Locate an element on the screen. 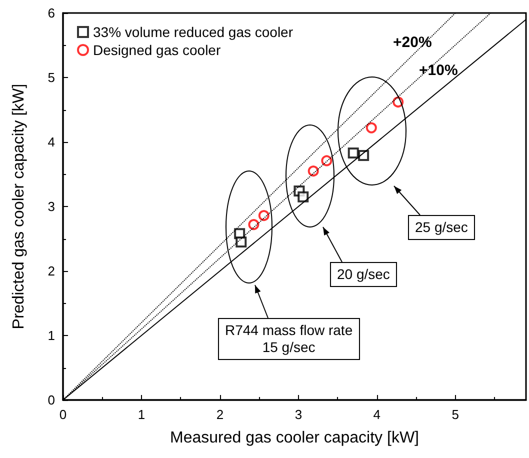  y-tick-label: 6 is located at coordinates (51, 13).